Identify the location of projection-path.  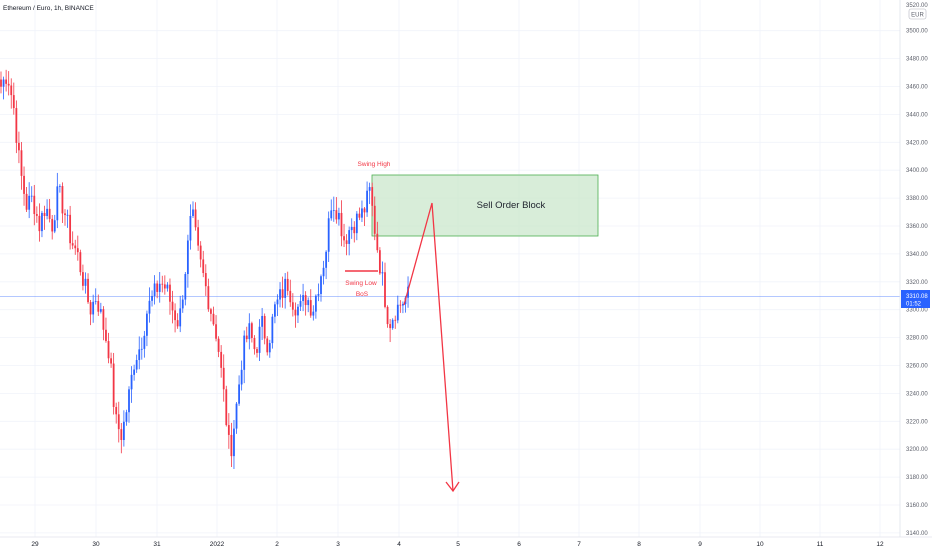
(428, 347).